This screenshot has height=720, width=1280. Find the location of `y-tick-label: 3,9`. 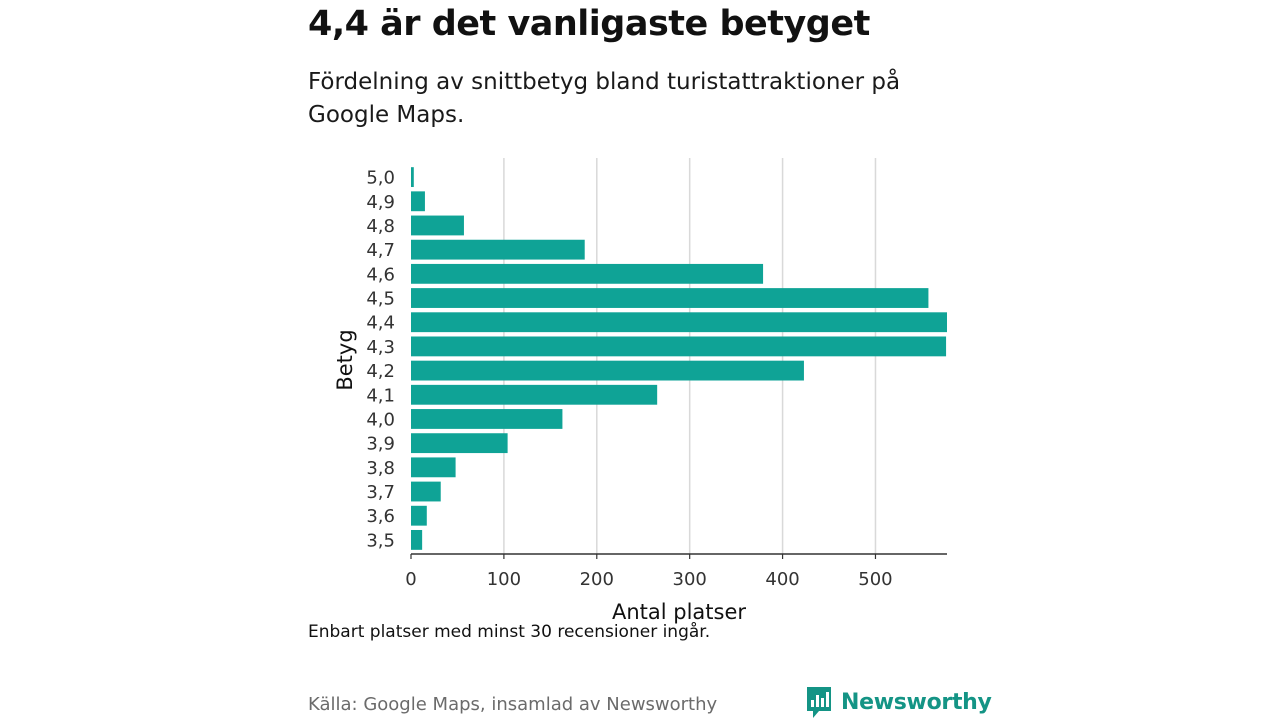

y-tick-label: 3,9 is located at coordinates (380, 444).